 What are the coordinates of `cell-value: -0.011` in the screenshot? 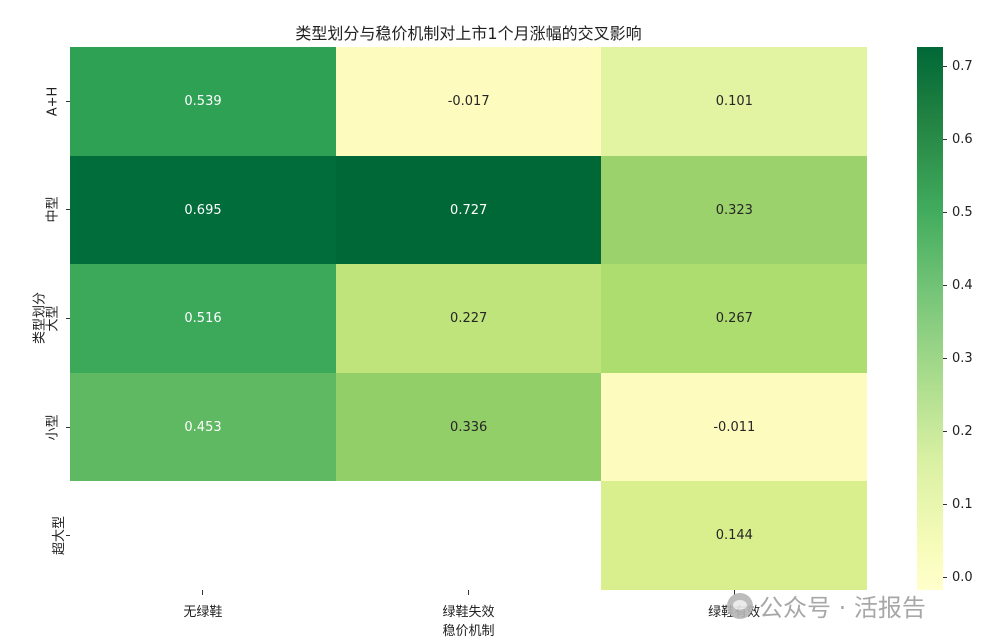 It's located at (734, 427).